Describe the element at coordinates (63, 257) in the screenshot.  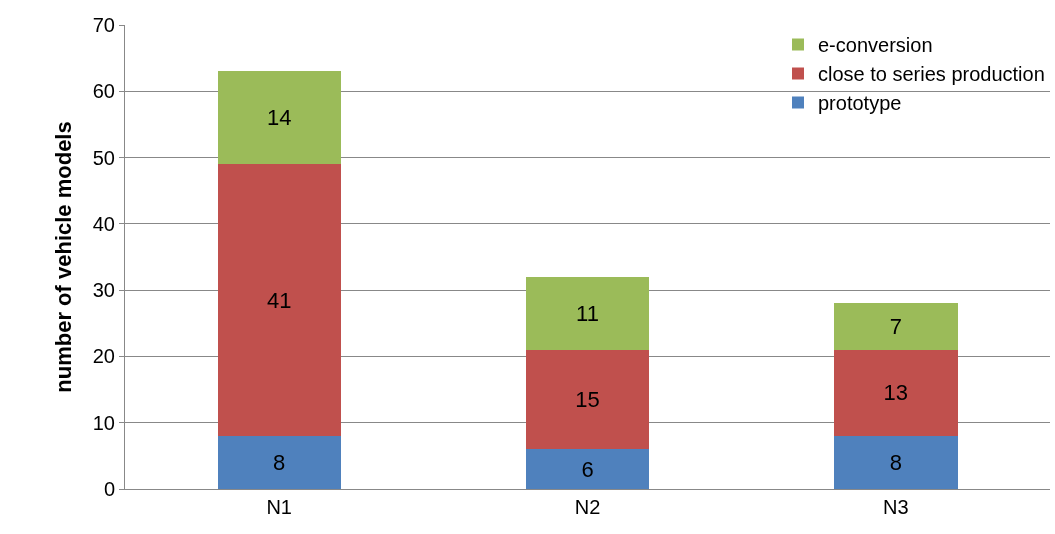
I see `y-axis-title: number of vehicle models` at that location.